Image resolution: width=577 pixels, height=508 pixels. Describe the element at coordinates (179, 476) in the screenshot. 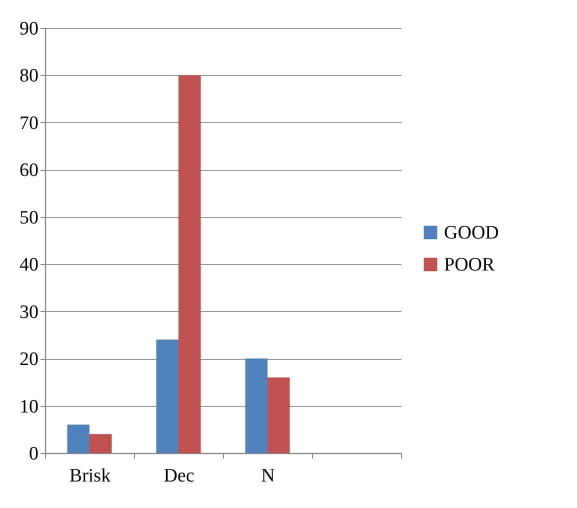

I see `x-tick-label: Dec` at that location.